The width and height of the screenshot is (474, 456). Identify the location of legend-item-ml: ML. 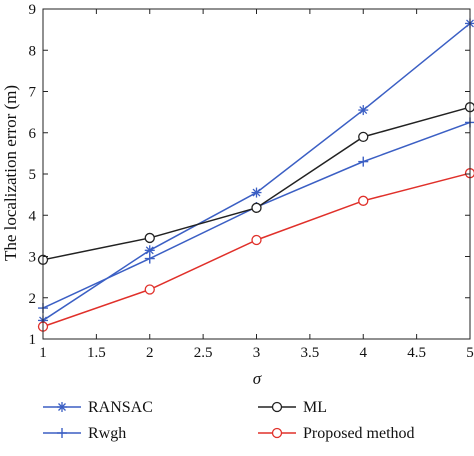
(292, 407).